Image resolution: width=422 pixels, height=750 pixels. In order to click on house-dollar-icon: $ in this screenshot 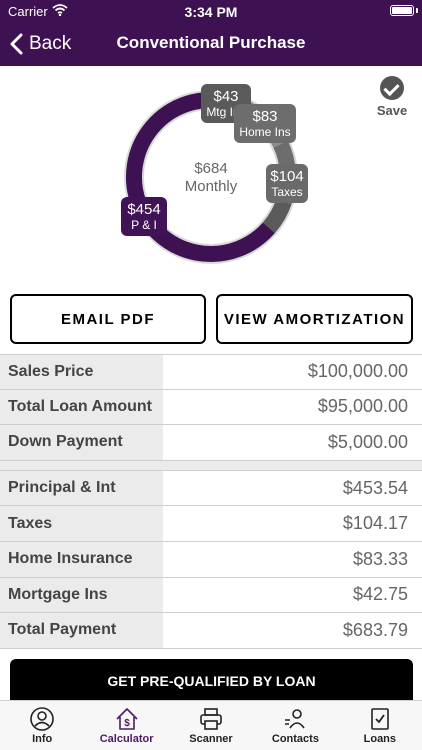, I will do `click(127, 719)`.